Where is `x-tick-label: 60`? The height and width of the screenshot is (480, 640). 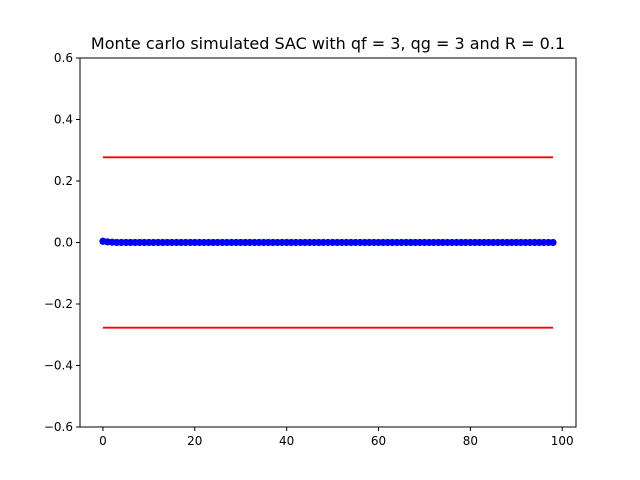 x-tick-label: 60 is located at coordinates (378, 441).